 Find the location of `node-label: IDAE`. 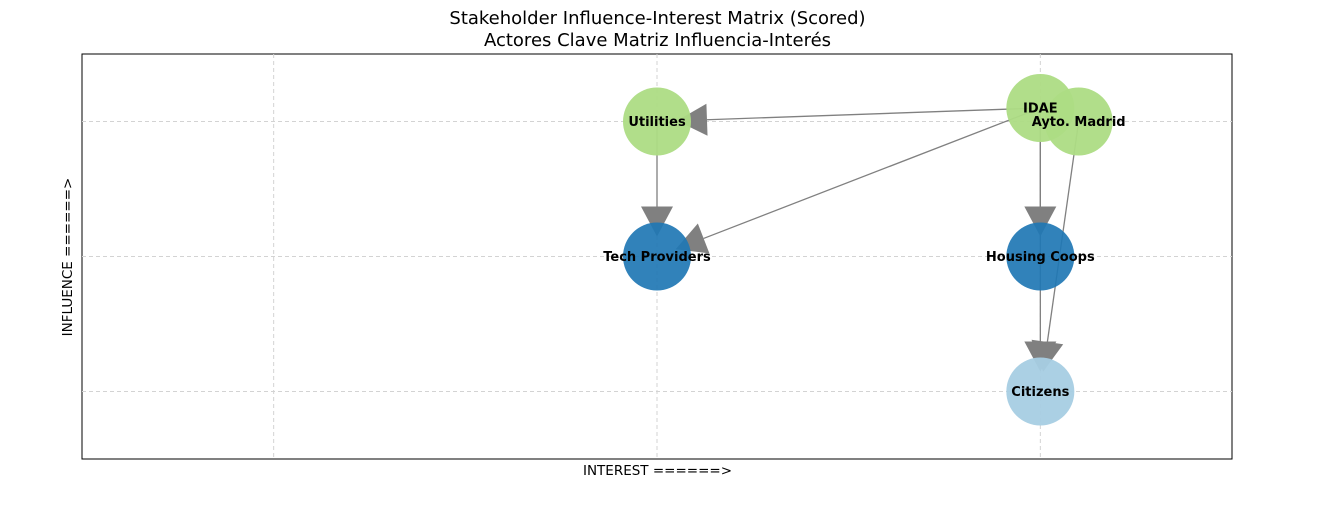

node-label: IDAE is located at coordinates (1040, 109).